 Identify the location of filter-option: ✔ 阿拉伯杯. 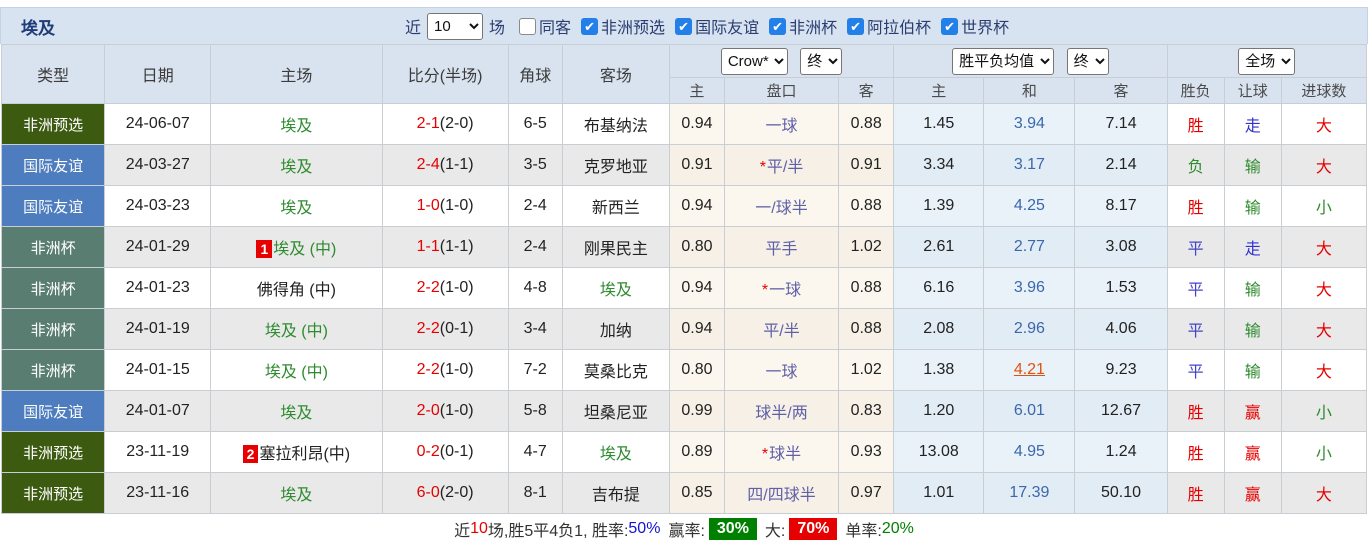
(884, 26).